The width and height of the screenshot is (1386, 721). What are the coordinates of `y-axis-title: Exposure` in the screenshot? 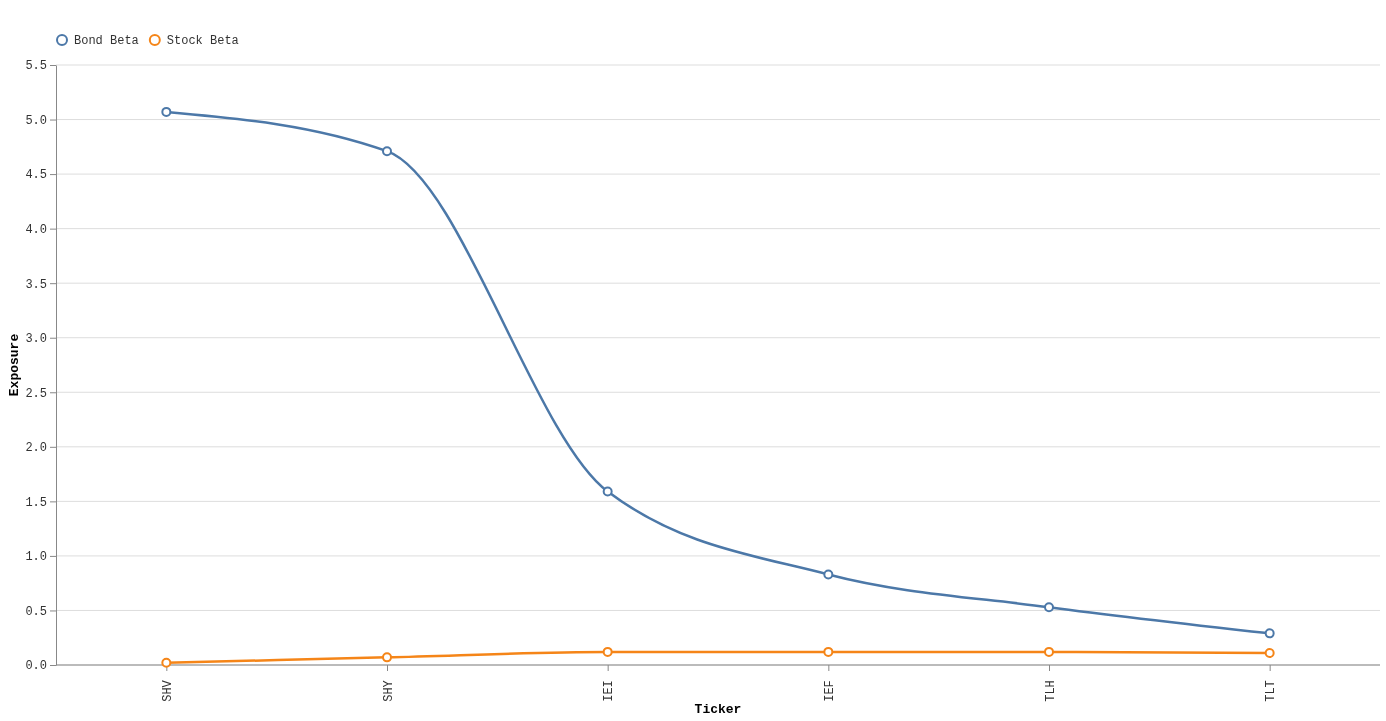 It's located at (14, 365).